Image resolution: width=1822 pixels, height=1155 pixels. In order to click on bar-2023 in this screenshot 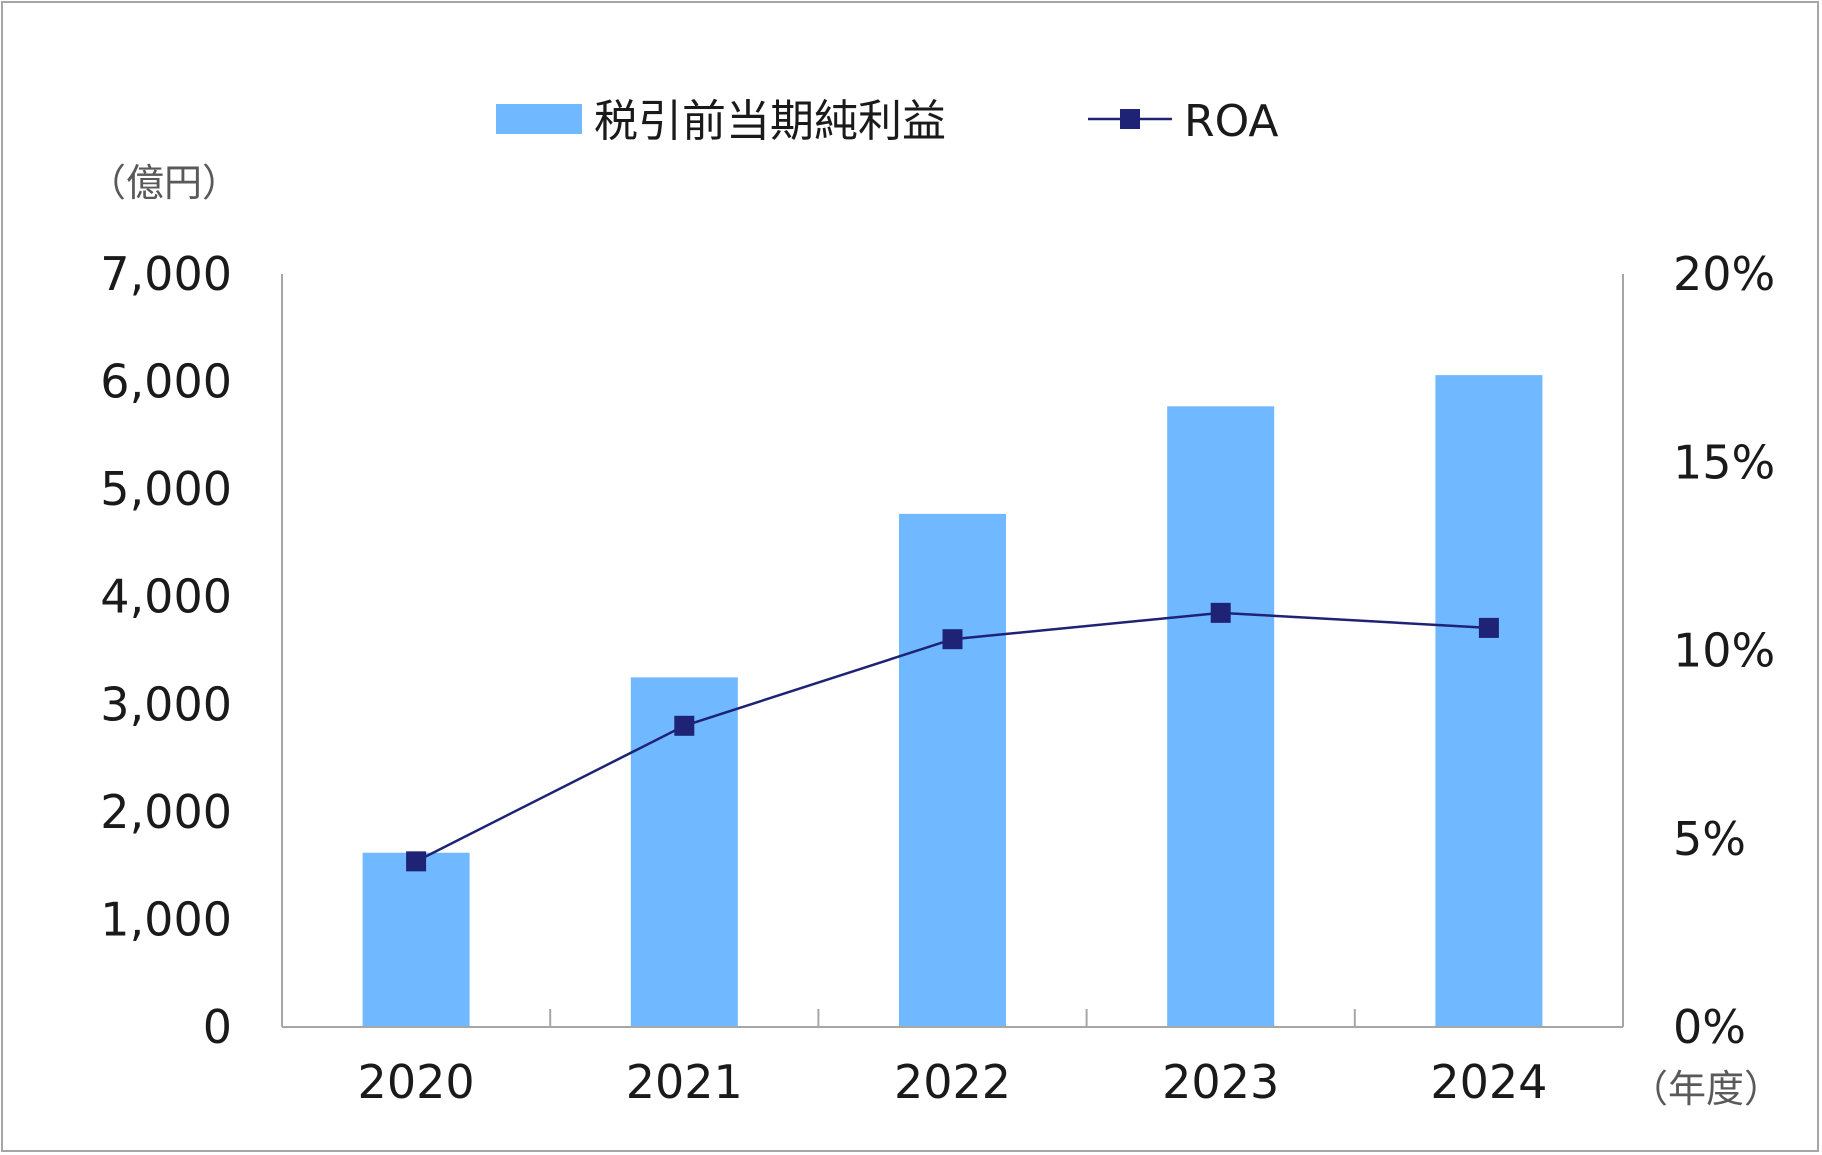, I will do `click(1221, 716)`.